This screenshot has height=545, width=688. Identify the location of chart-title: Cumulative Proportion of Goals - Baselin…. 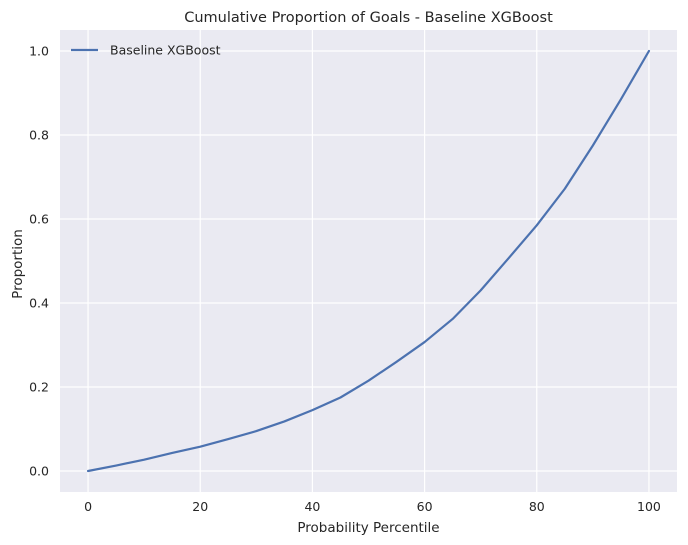
(368, 18).